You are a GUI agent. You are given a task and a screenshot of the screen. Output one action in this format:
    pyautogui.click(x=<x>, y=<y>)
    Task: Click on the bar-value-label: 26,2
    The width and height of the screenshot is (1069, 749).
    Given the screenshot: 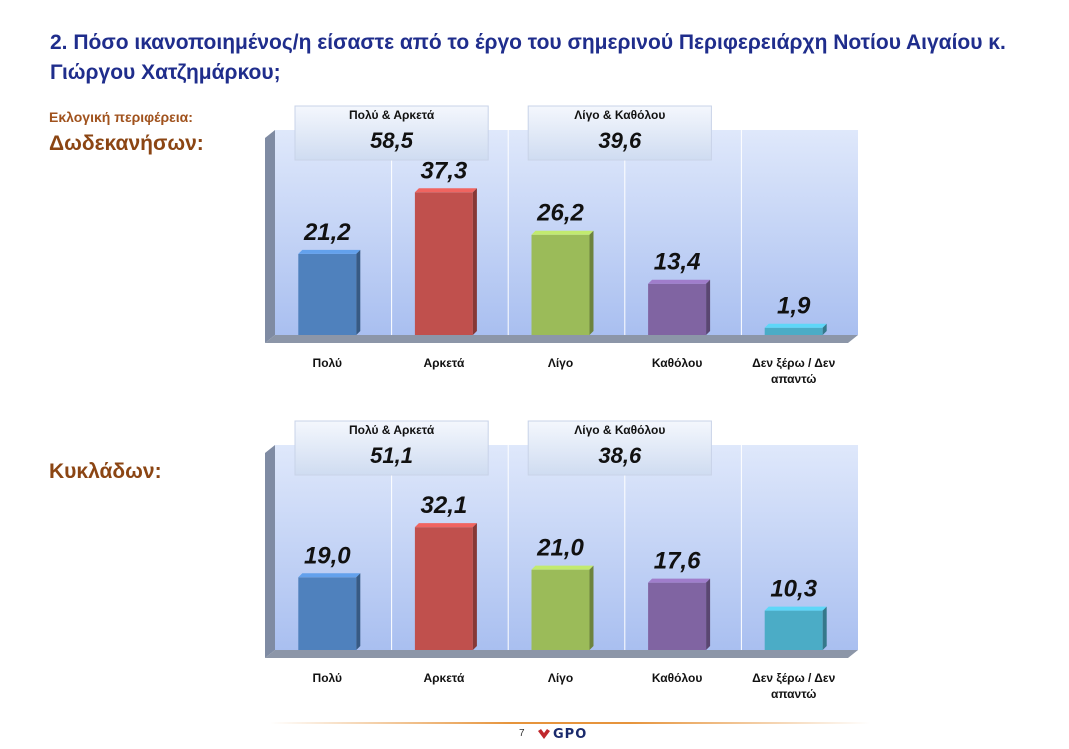 What is the action you would take?
    pyautogui.click(x=560, y=213)
    